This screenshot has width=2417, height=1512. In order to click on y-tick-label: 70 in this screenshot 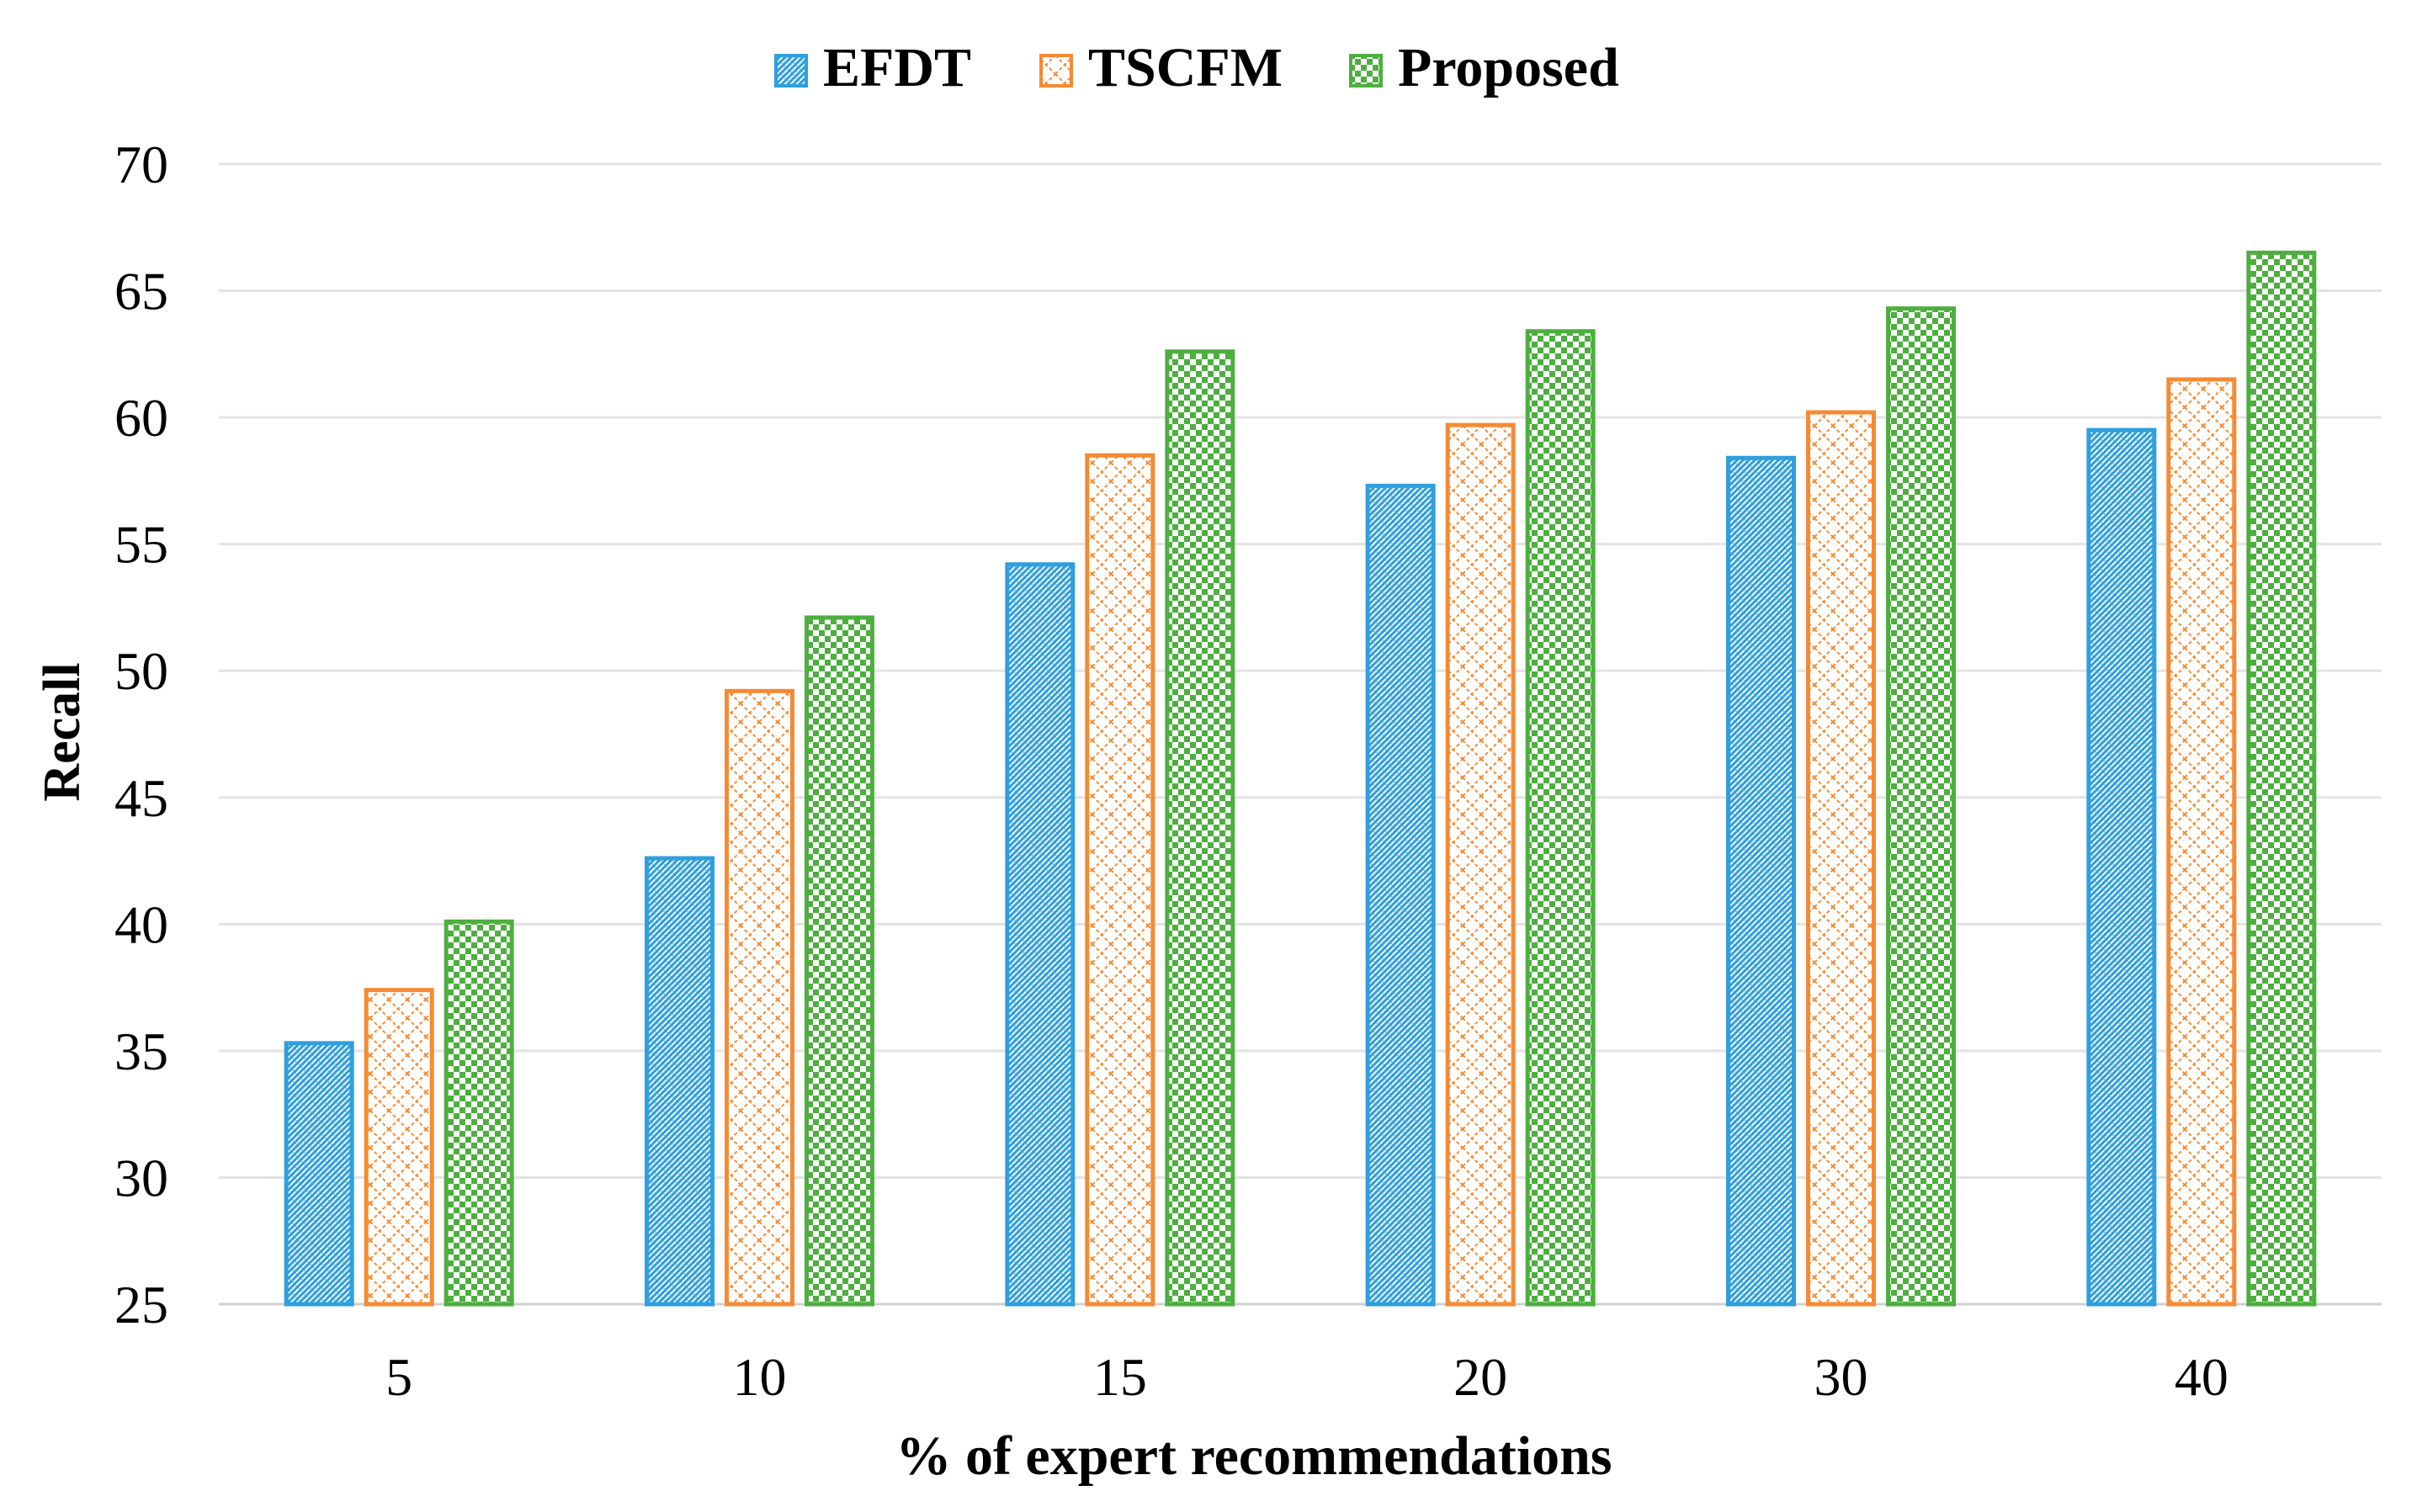, I will do `click(141, 164)`.